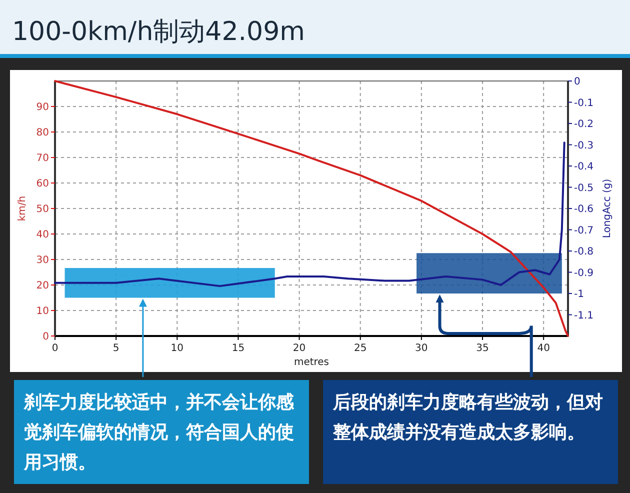 This screenshot has height=493, width=630. Describe the element at coordinates (159, 432) in the screenshot. I see `text: 刹车力度比较适中，并不会让你感觉刹车偏软的情况，符合国人的使用习惯。` at that location.